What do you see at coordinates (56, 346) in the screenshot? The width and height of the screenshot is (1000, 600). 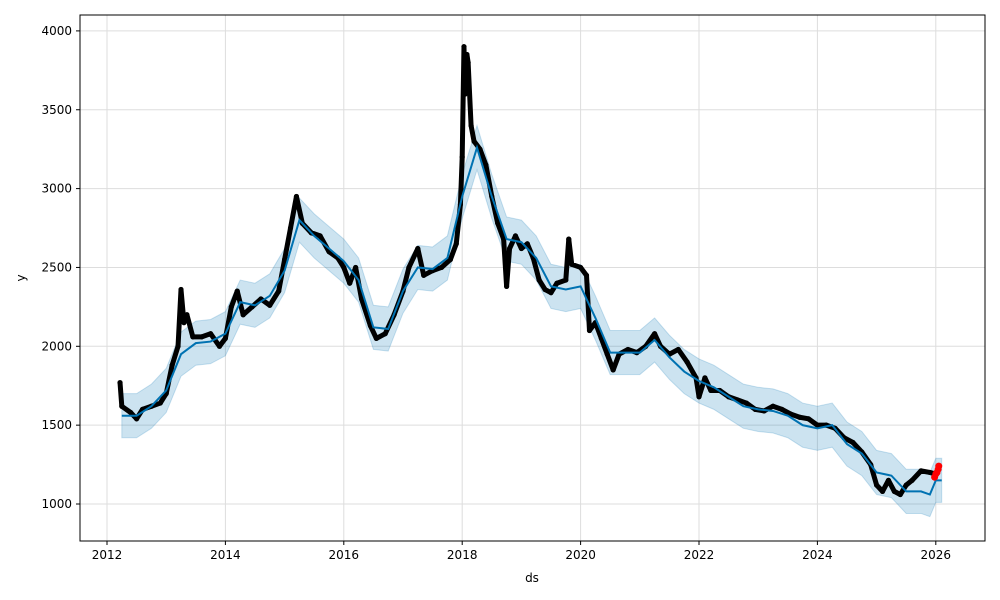 I see `y-tick-label: 2000` at bounding box center [56, 346].